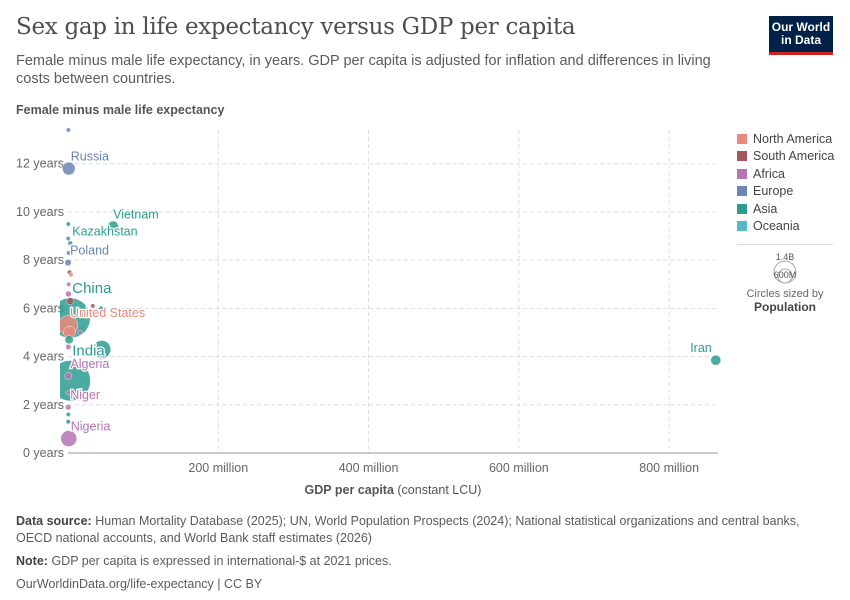 Image resolution: width=850 pixels, height=600 pixels. Describe the element at coordinates (68, 438) in the screenshot. I see `data-point-nigeria` at that location.